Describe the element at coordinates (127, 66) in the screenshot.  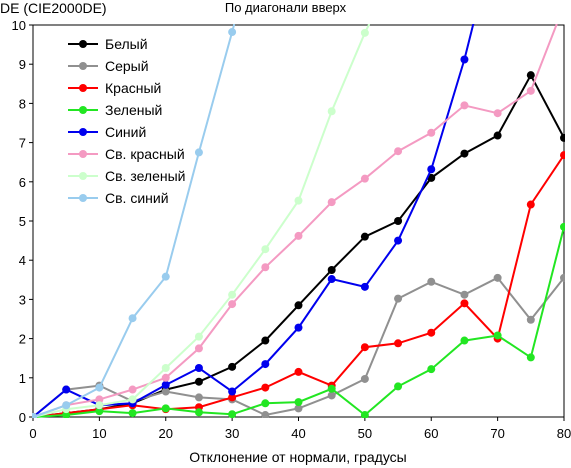
I see `legend-label: Серый` at that location.